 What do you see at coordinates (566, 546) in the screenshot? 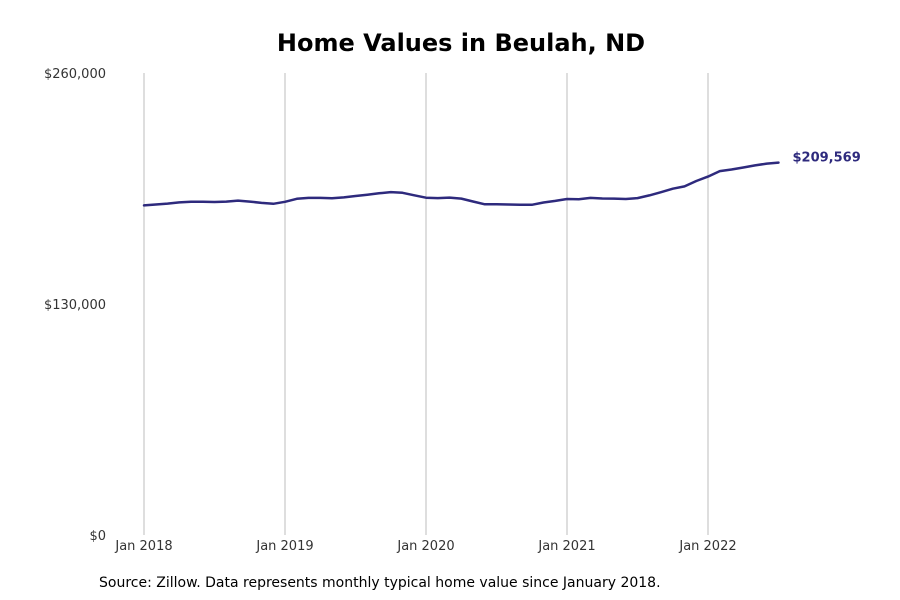
I see `x-tick-label: Jan 2021` at bounding box center [566, 546].